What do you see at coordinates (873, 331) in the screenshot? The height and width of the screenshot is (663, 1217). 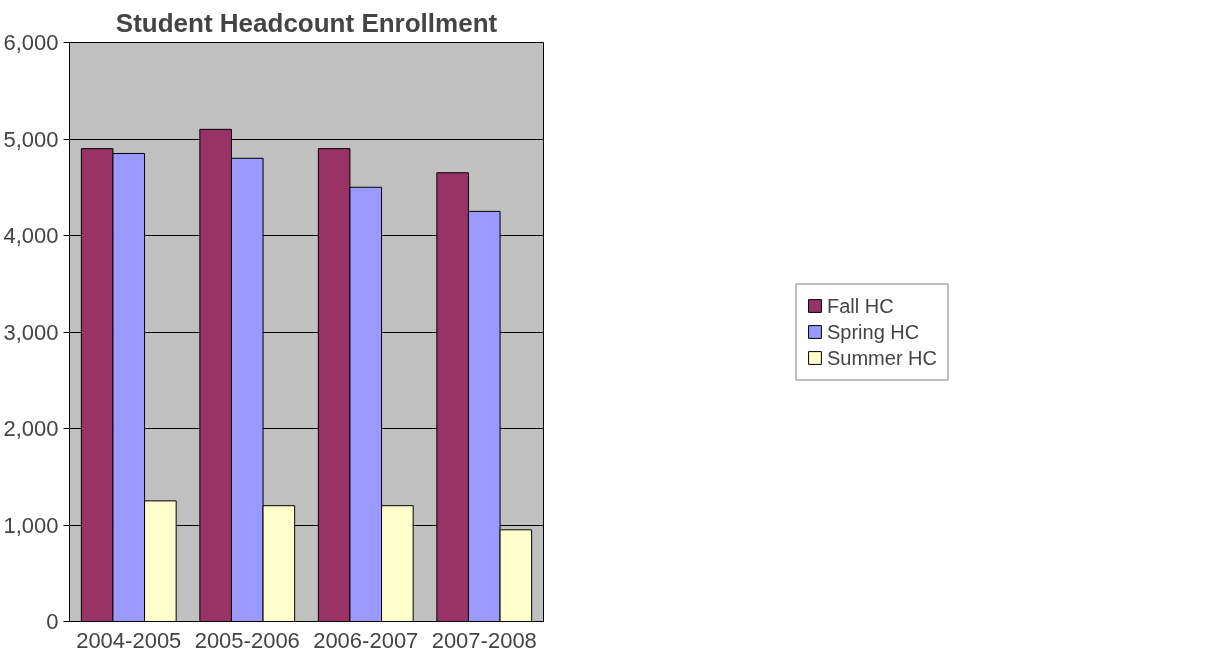 I see `legend-label: Spring HC` at bounding box center [873, 331].